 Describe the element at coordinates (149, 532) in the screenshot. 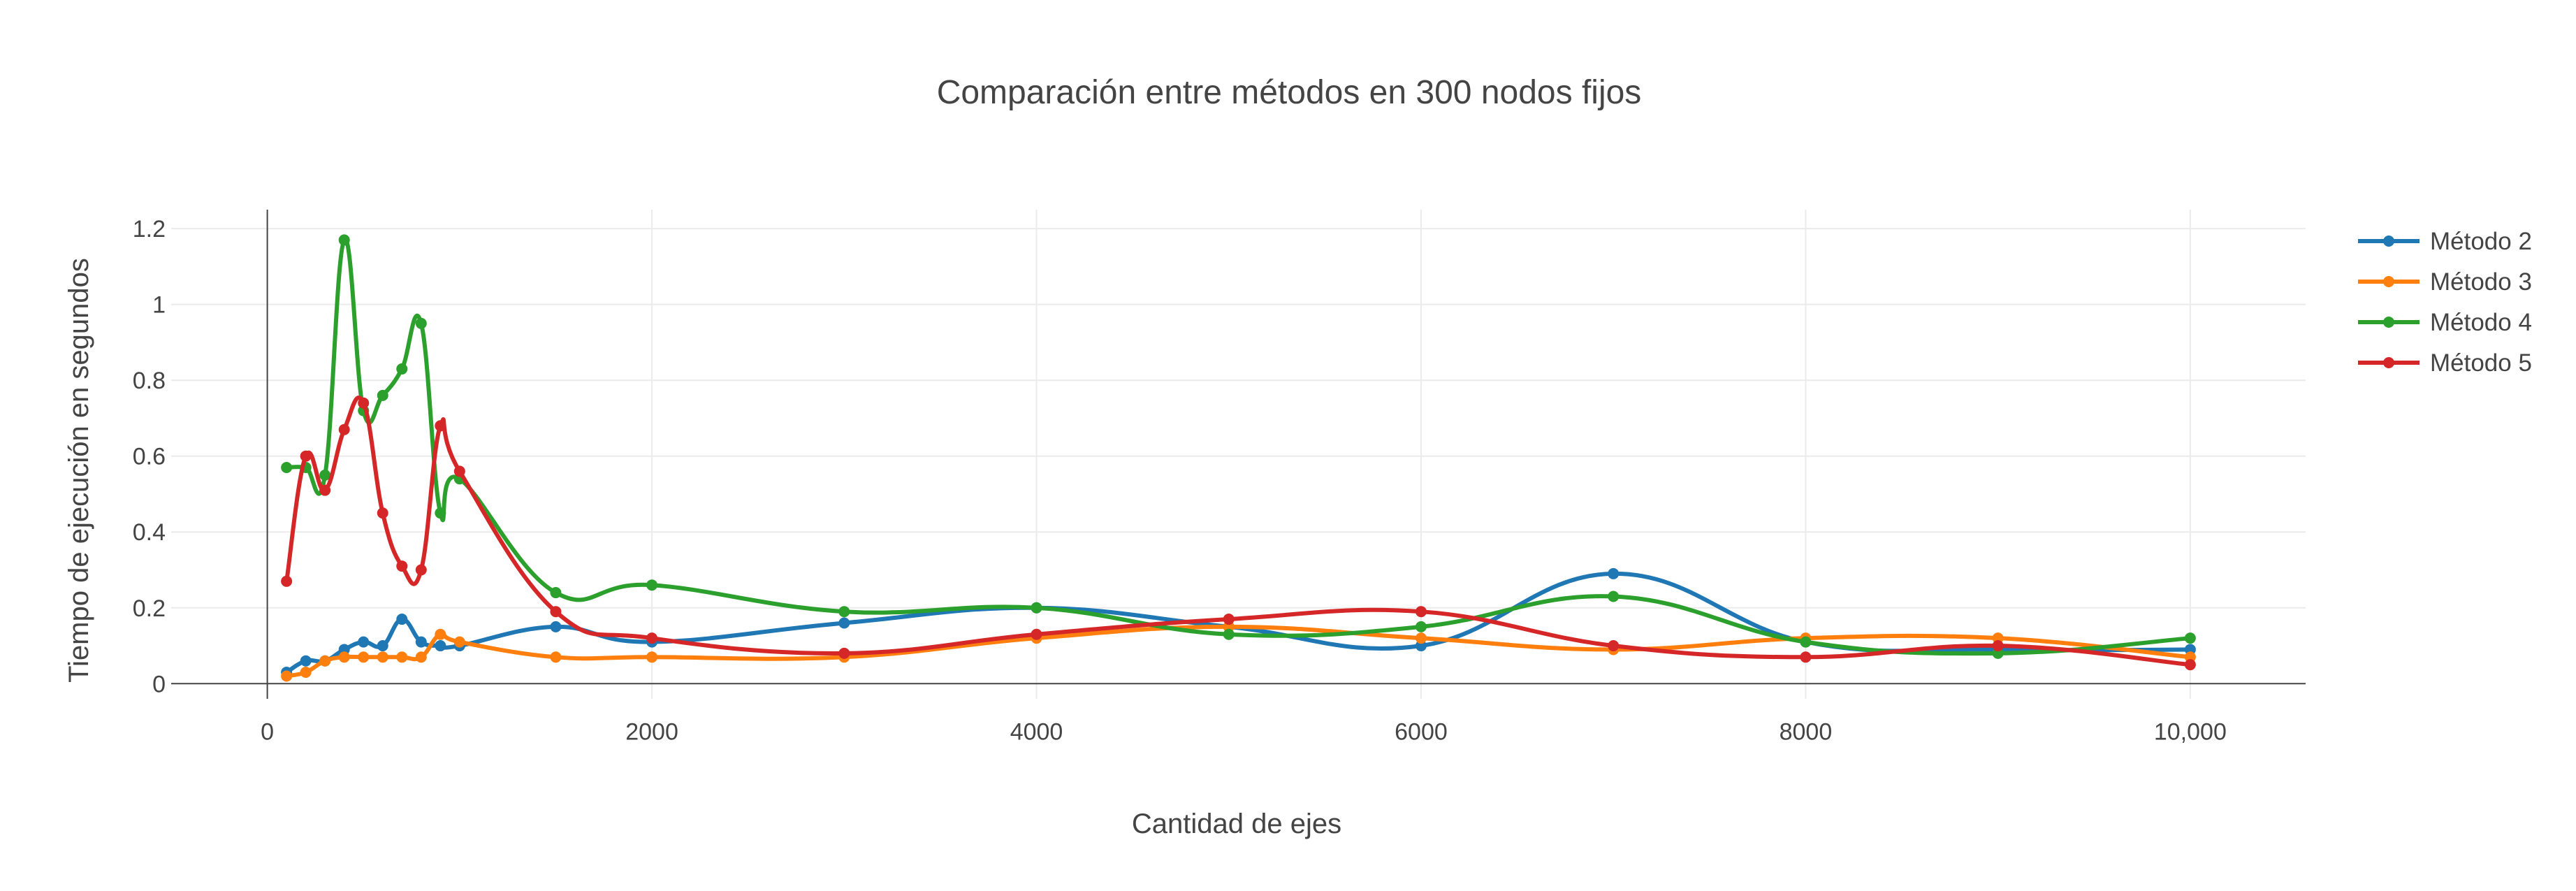

I see `y-tick-label: 0.4` at that location.